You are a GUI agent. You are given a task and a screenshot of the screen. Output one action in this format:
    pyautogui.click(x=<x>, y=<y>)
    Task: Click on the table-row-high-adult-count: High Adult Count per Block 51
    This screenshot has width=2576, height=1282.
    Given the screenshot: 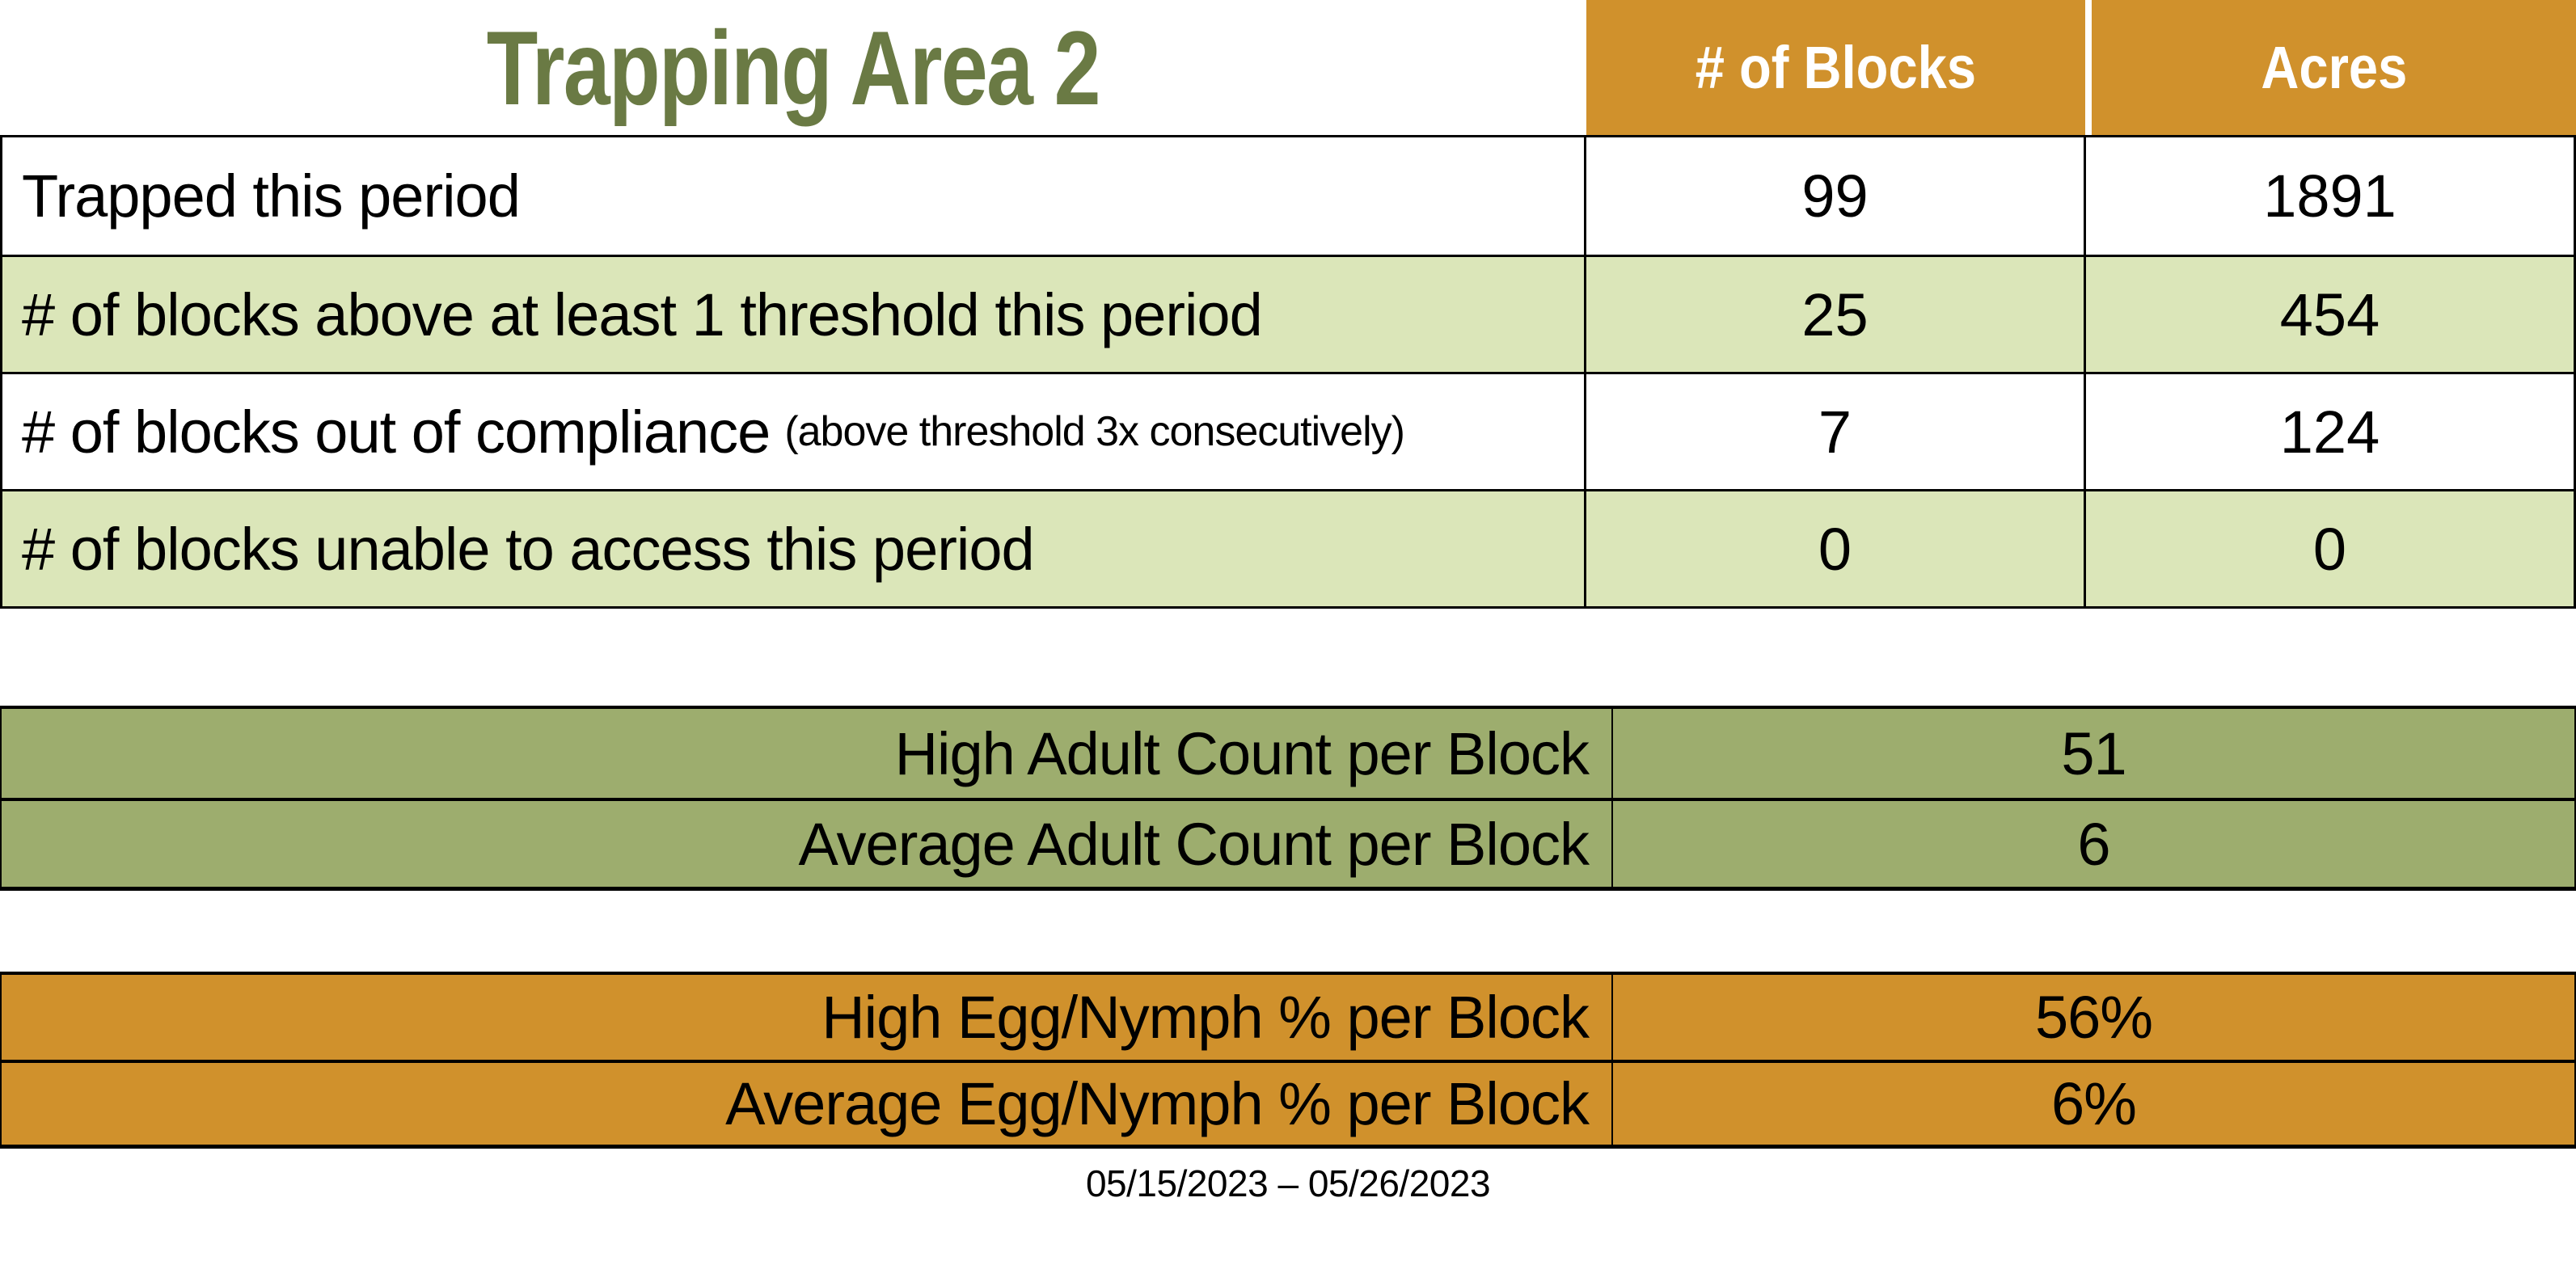 What is the action you would take?
    pyautogui.click(x=1288, y=754)
    